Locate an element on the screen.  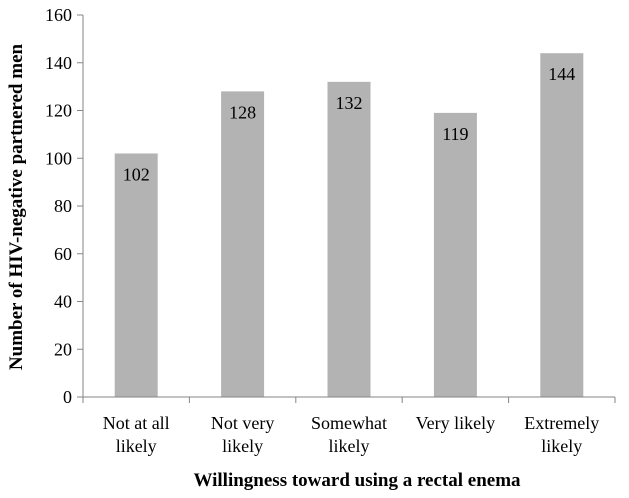
x-category-label-line: Extremely is located at coordinates (561, 423).